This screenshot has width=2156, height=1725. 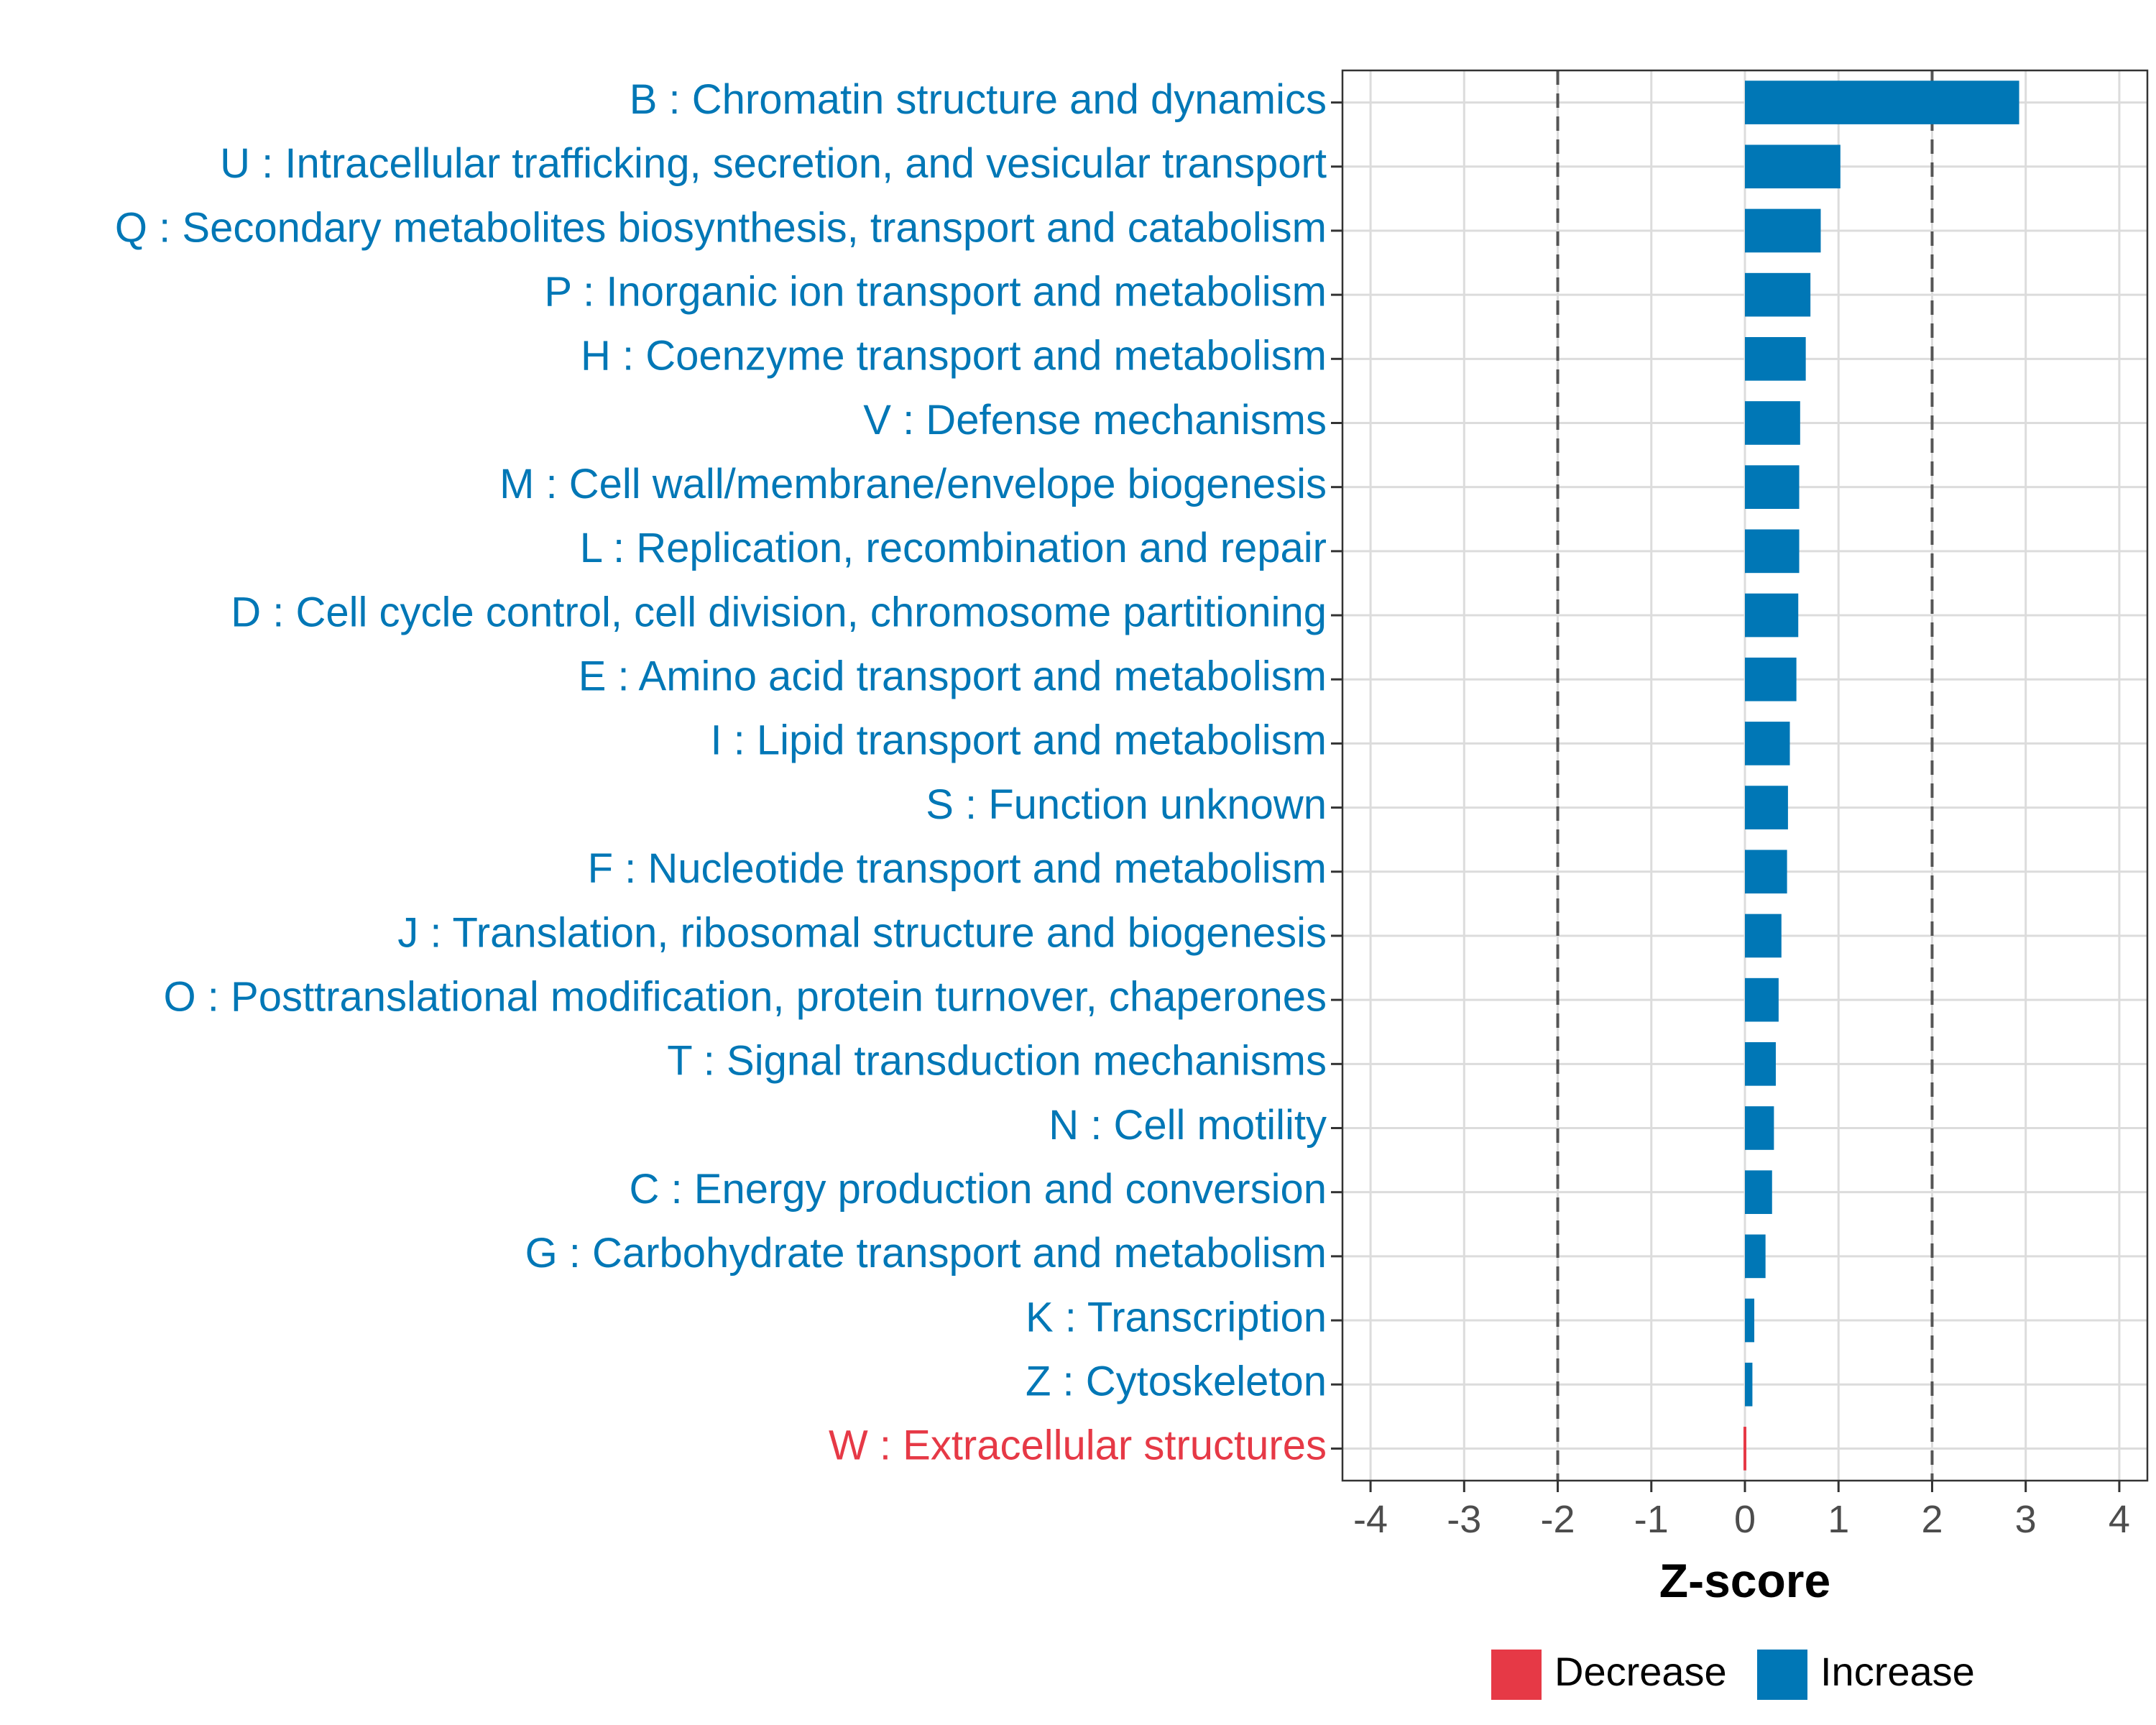 What do you see at coordinates (1464, 1519) in the screenshot?
I see `x-tick-label: -3` at bounding box center [1464, 1519].